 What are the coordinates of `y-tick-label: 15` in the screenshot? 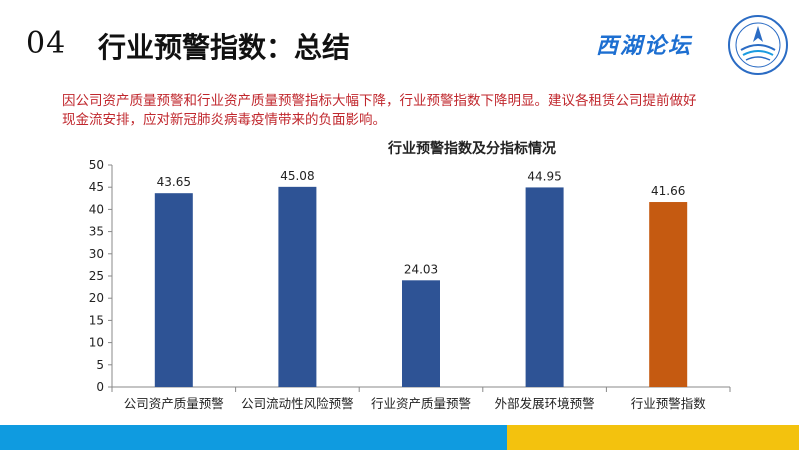 It's located at (96, 320).